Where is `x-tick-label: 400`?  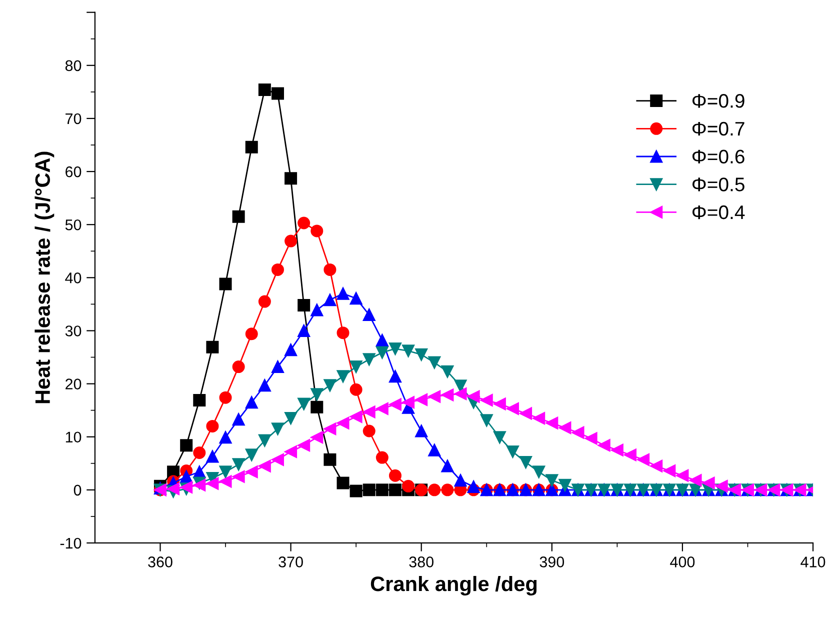
x-tick-label: 400 is located at coordinates (682, 562).